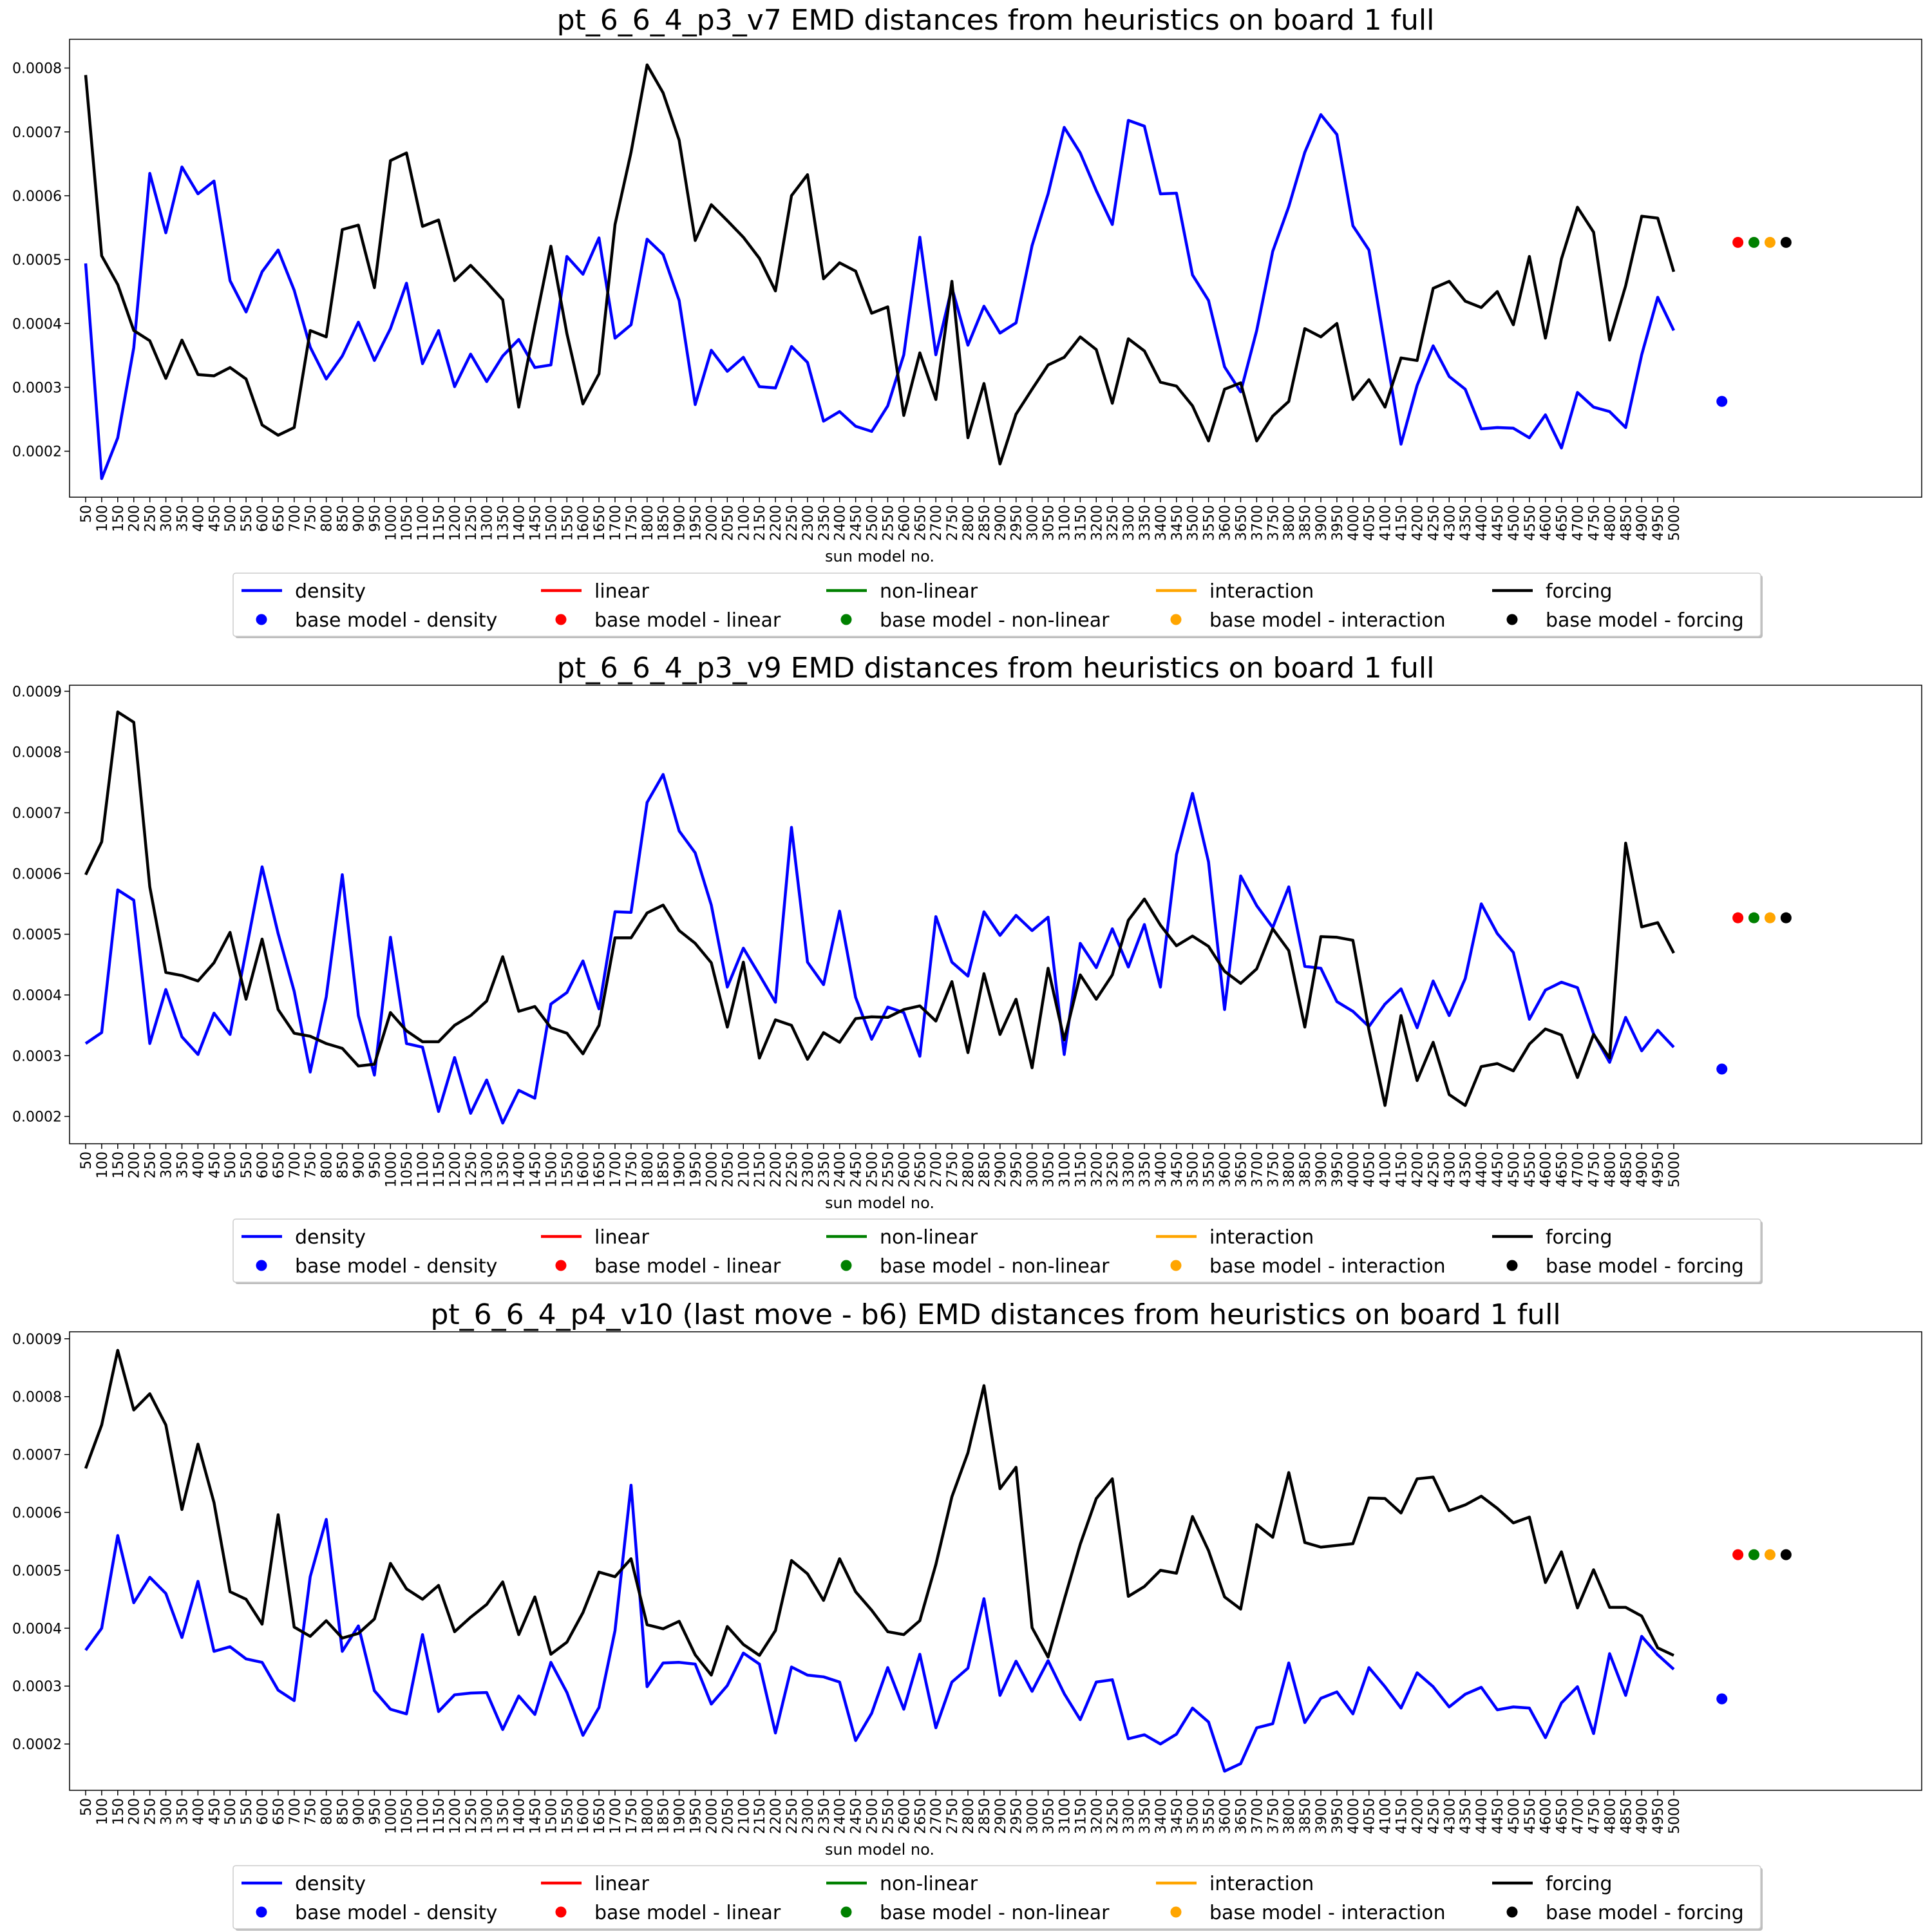 This screenshot has height=1932, width=1932. What do you see at coordinates (1434, 1816) in the screenshot?
I see `x-tick-label: 4250` at bounding box center [1434, 1816].